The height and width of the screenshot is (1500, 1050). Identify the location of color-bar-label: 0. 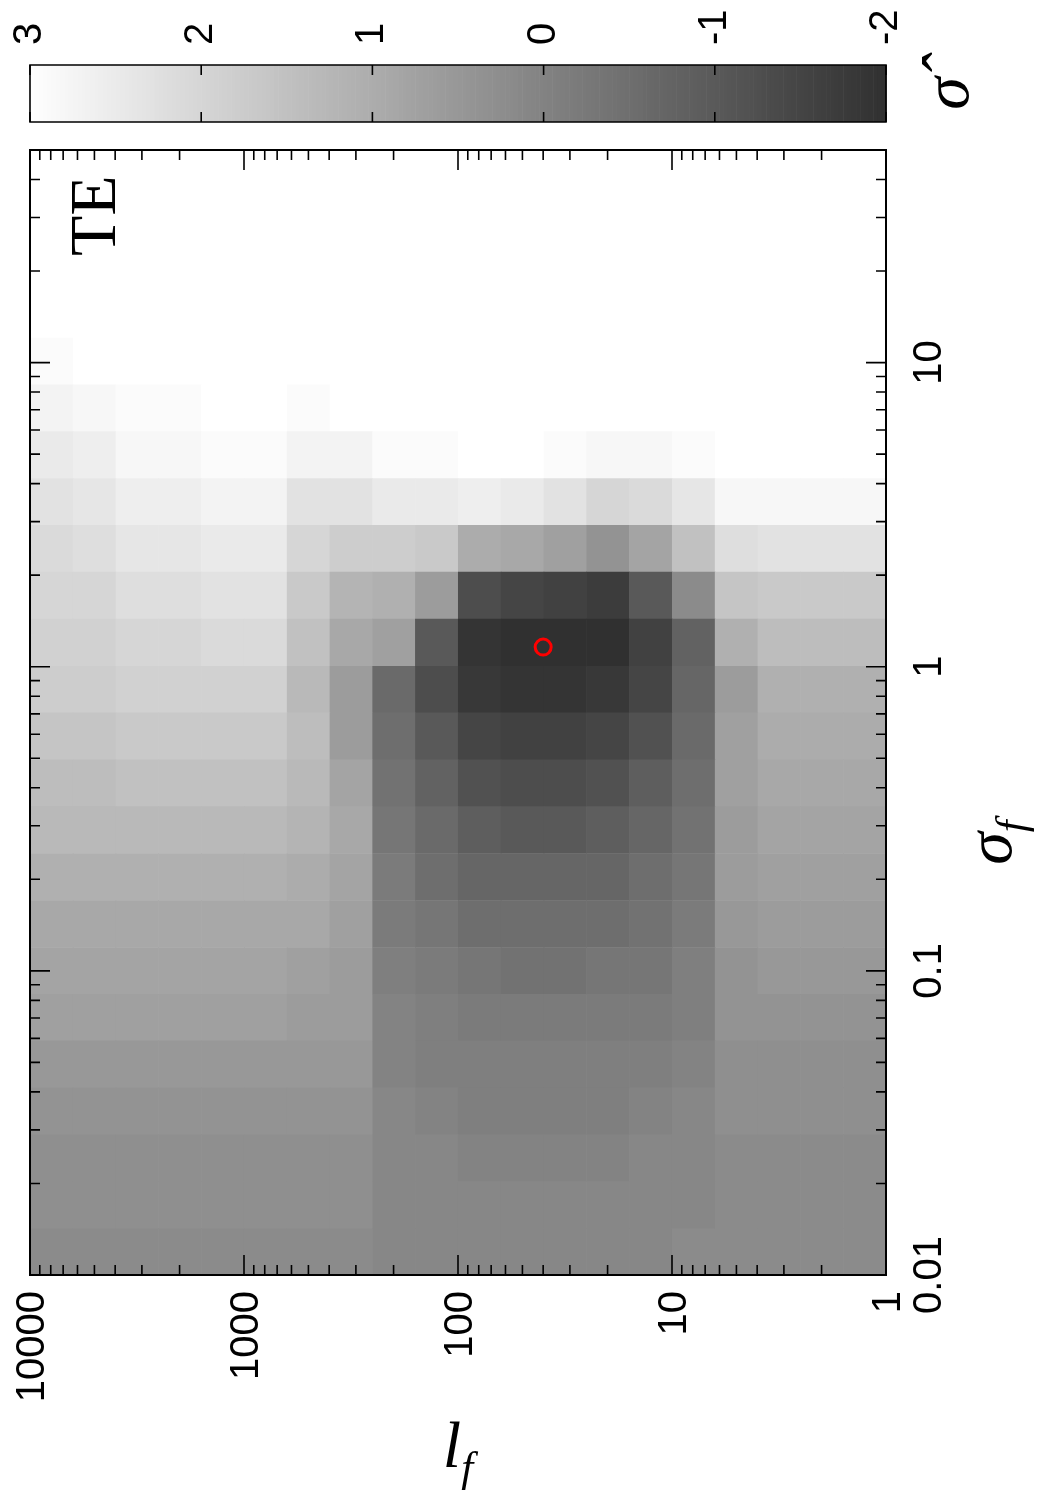
(540, 33).